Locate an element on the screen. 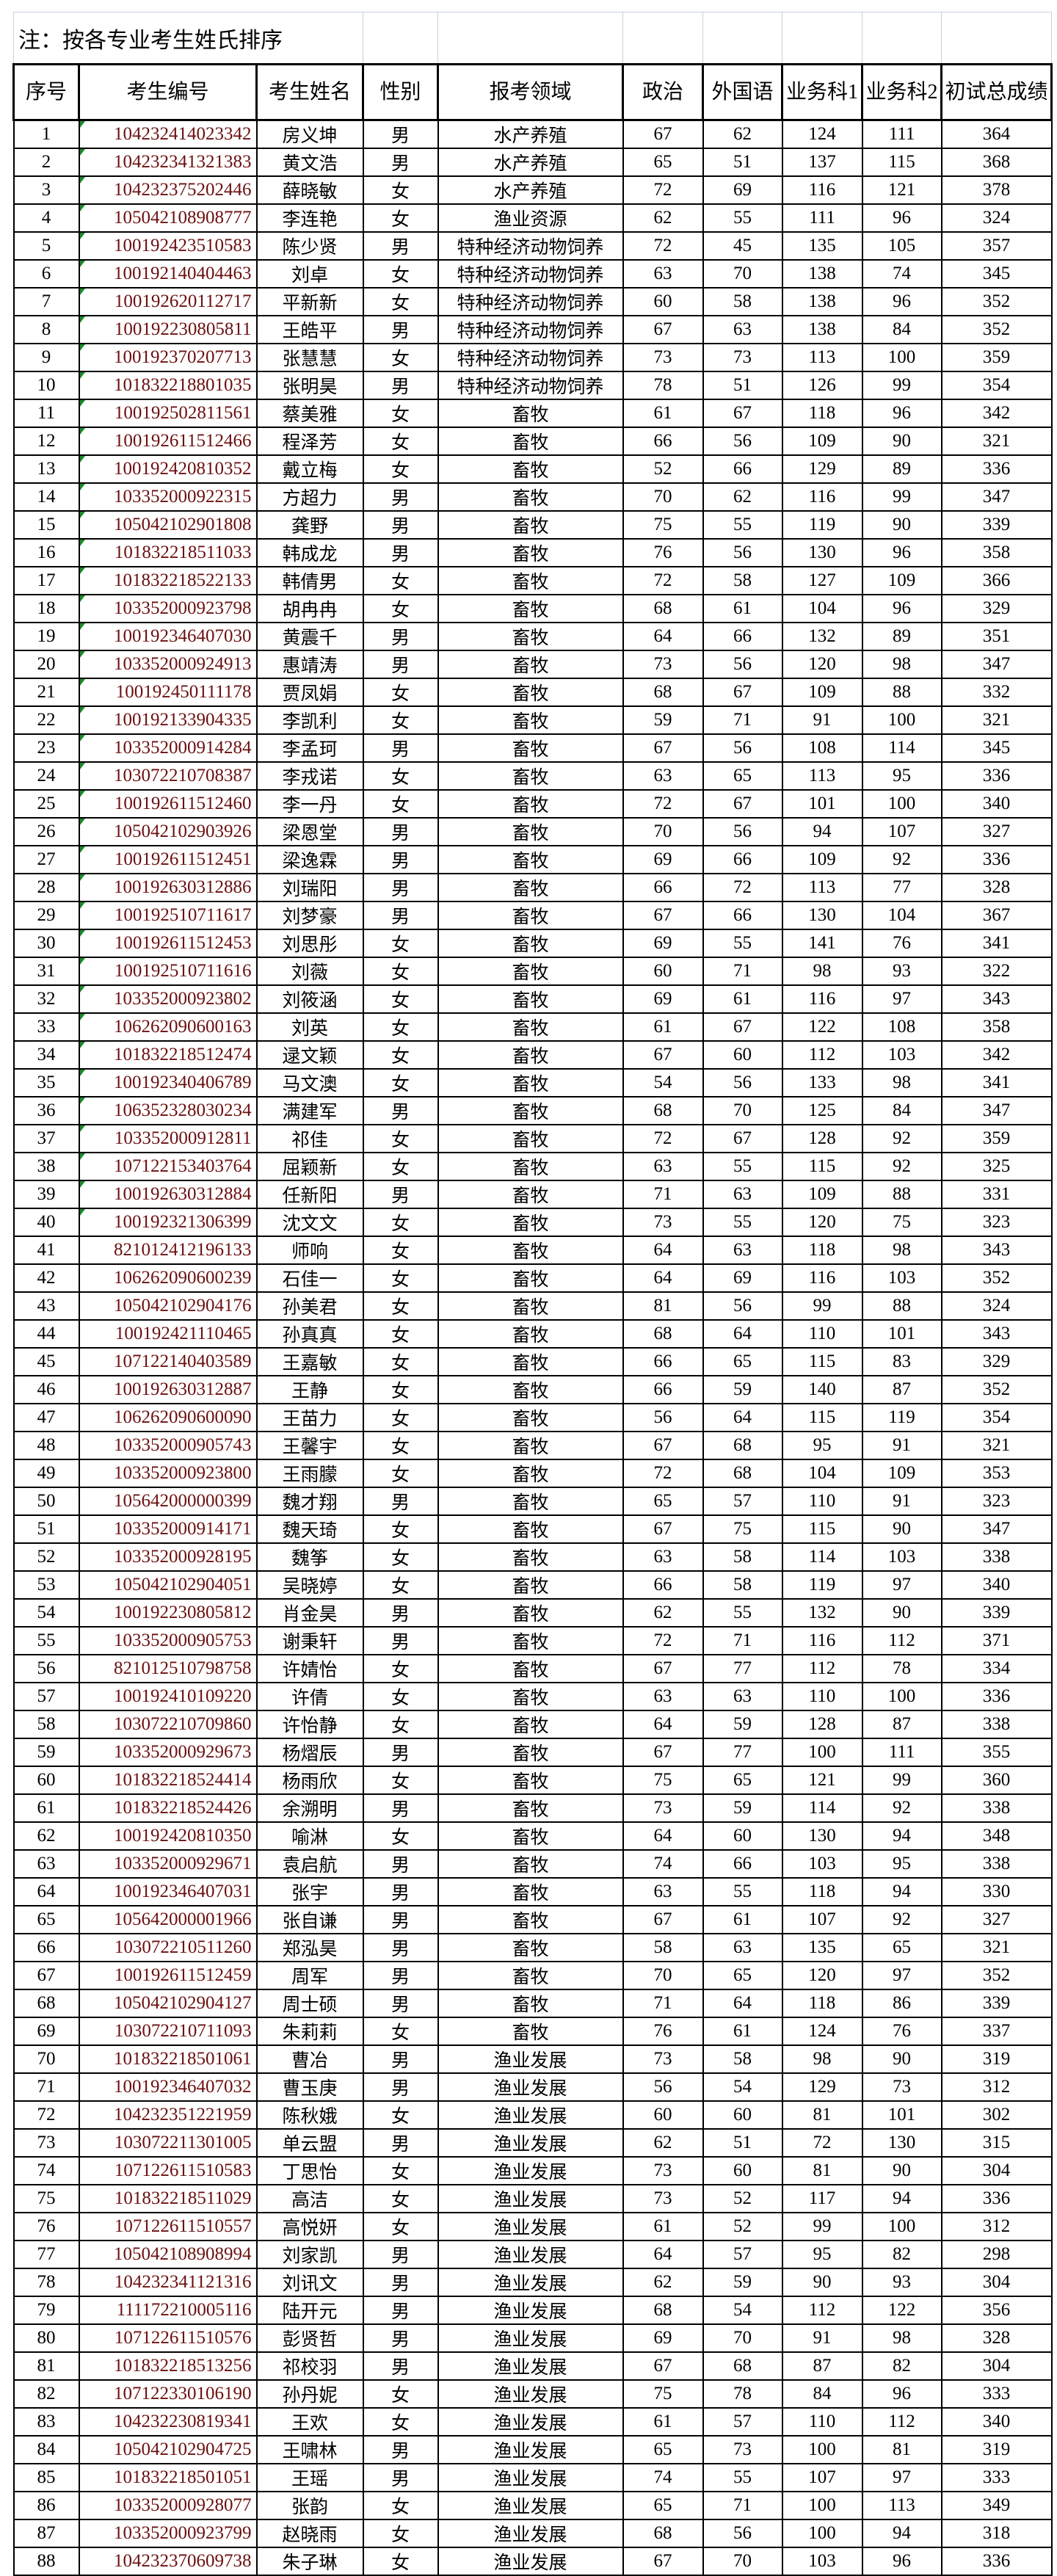 This screenshot has height=2576, width=1057. cell-seq: 63 is located at coordinates (46, 1864).